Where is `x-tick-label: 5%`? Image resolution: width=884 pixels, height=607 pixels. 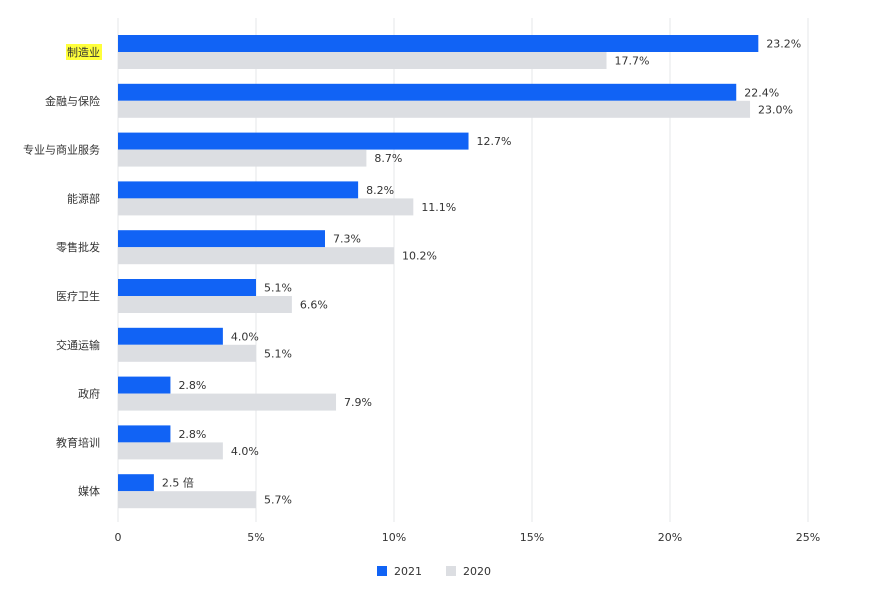
x-tick-label: 5% is located at coordinates (255, 537).